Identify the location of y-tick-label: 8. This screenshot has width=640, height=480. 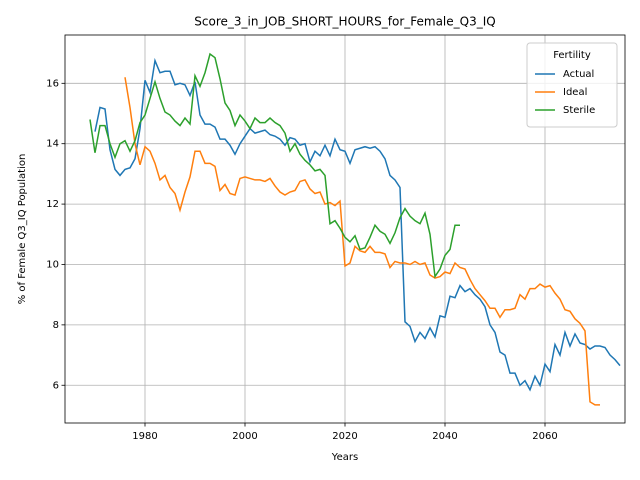
(56, 325).